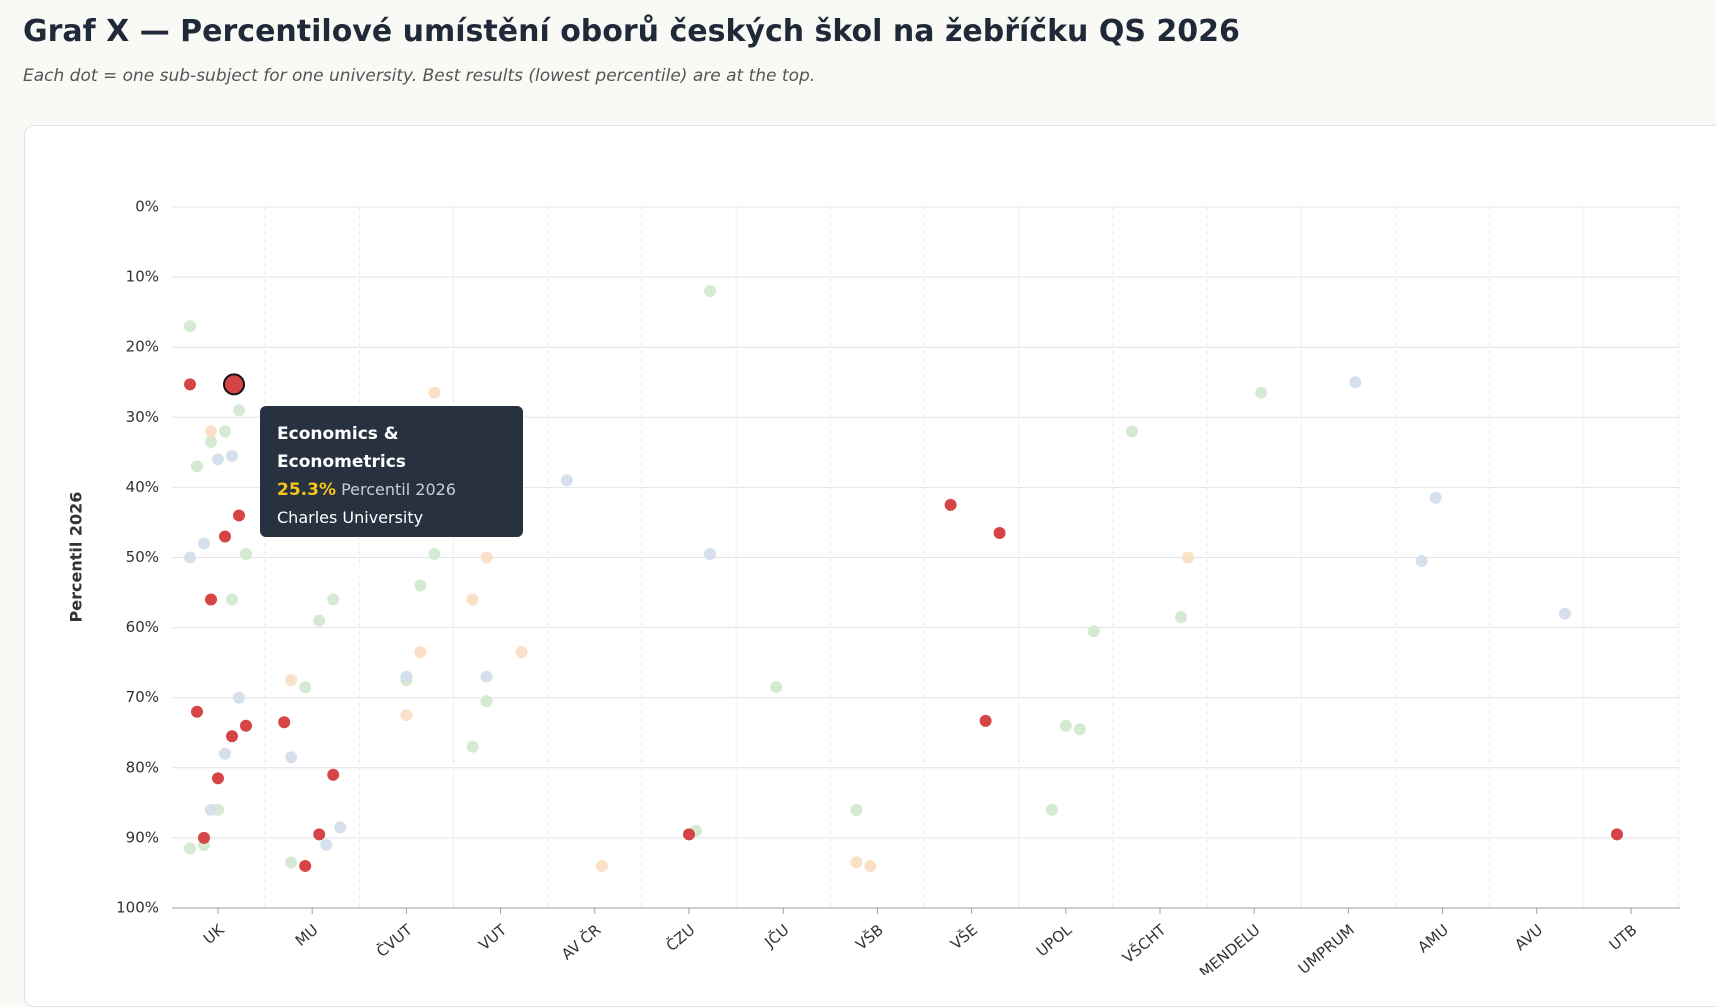 The height and width of the screenshot is (1007, 1716). I want to click on hovered-dot, so click(234, 384).